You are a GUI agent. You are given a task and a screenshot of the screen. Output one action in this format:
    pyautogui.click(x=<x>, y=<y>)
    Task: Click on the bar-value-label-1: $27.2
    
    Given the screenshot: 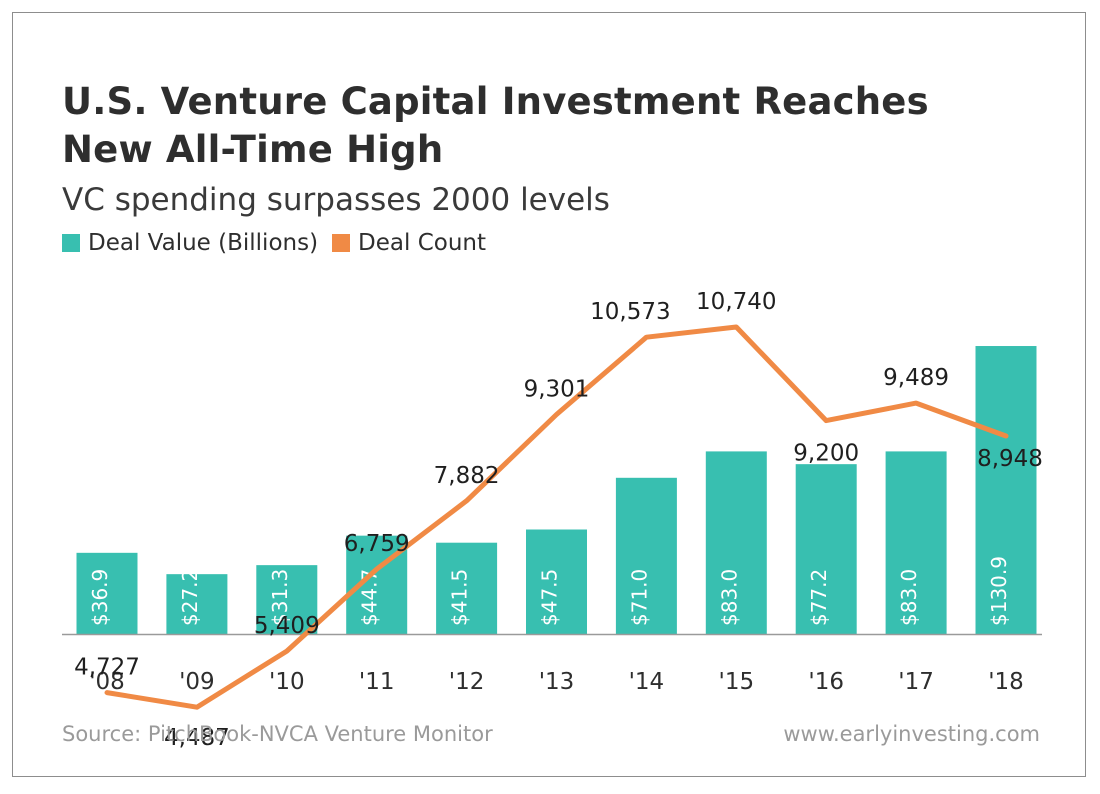 What is the action you would take?
    pyautogui.click(x=190, y=597)
    